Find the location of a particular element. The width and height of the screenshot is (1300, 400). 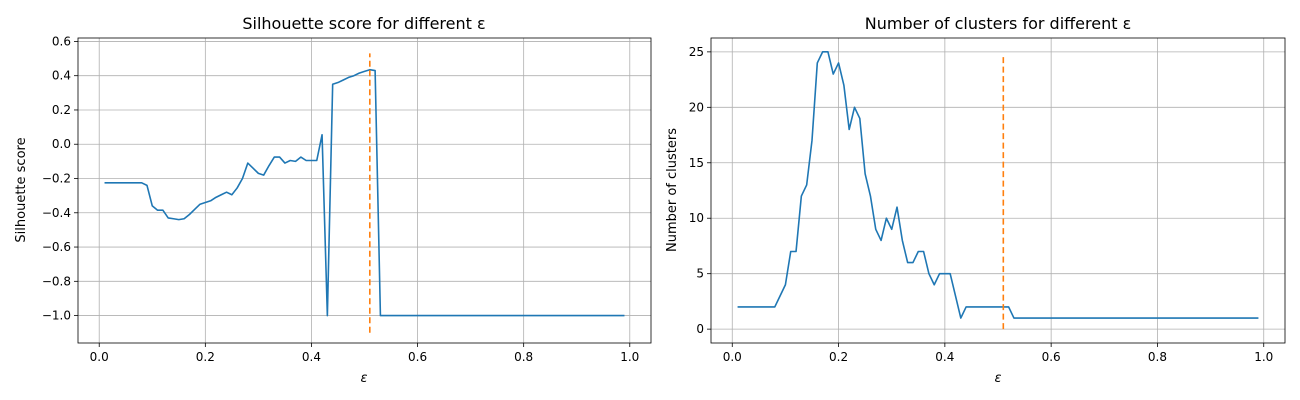

y-tick-label: 0.6 is located at coordinates (61, 41).